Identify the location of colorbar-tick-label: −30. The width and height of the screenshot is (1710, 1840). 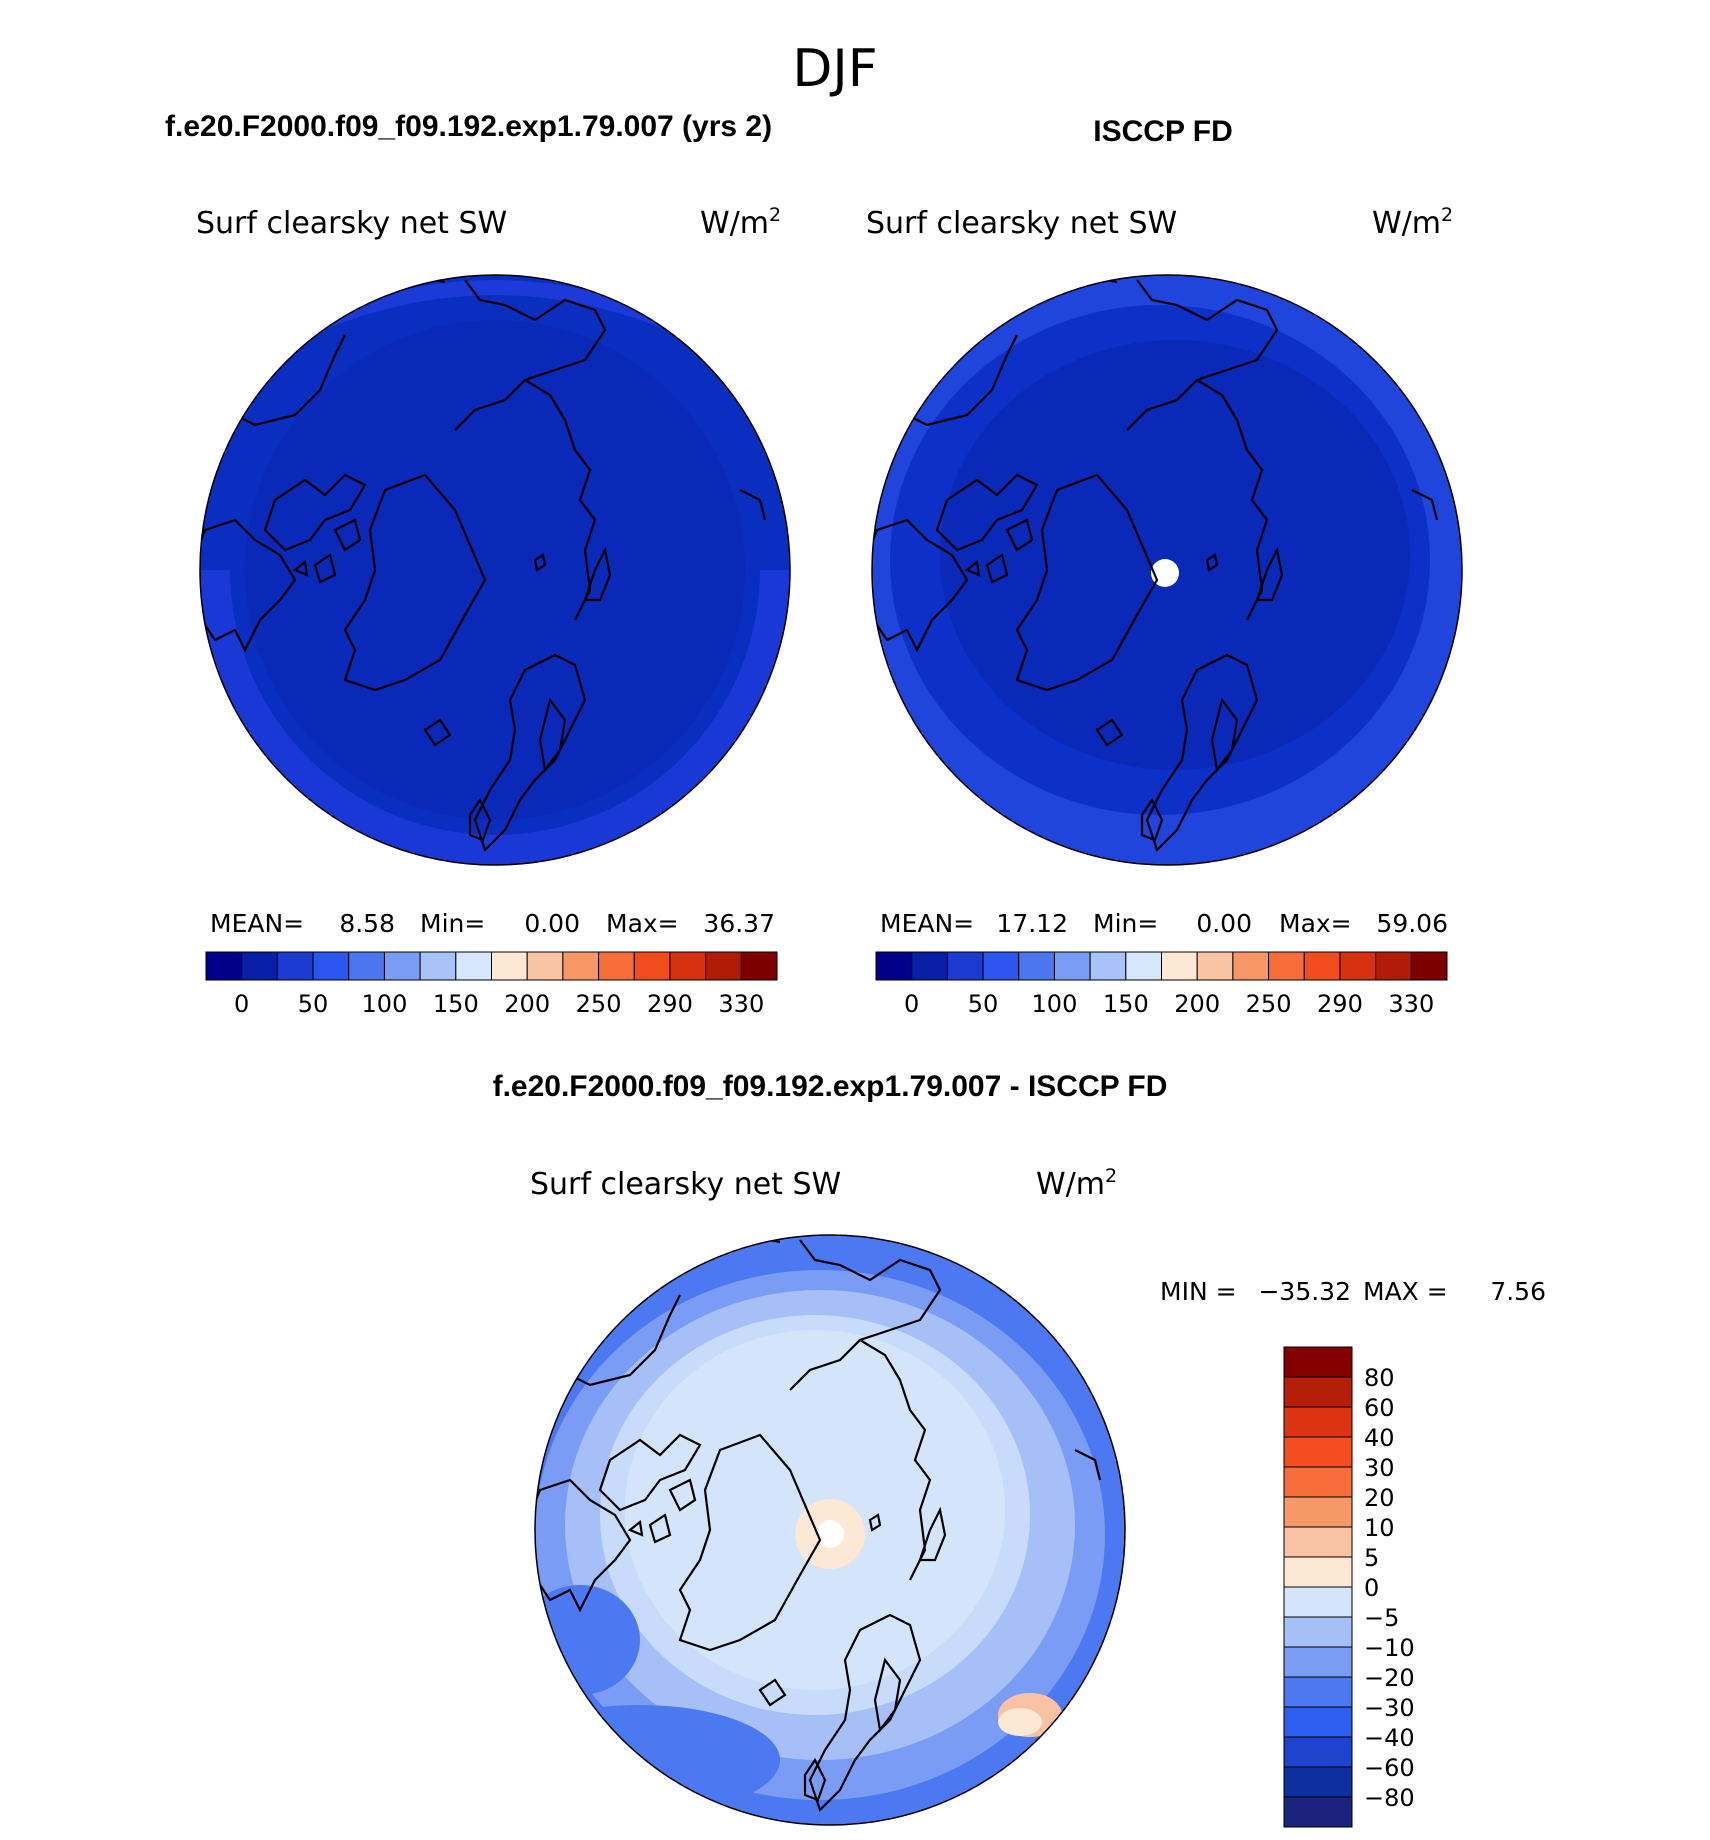
(1389, 1708).